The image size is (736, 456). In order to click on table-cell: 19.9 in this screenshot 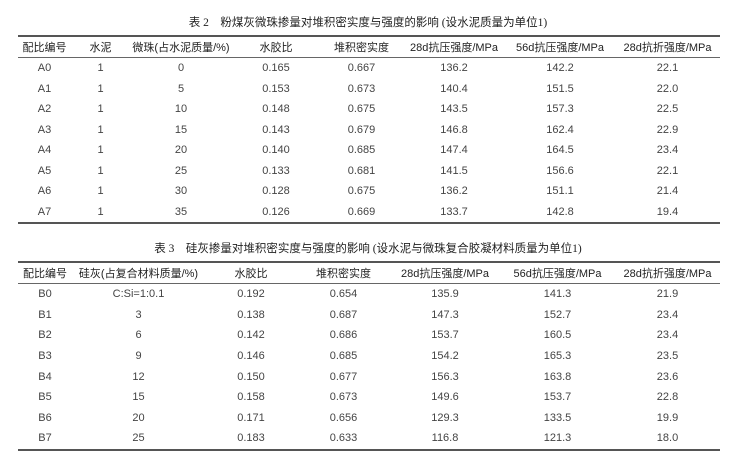, I will do `click(667, 417)`.